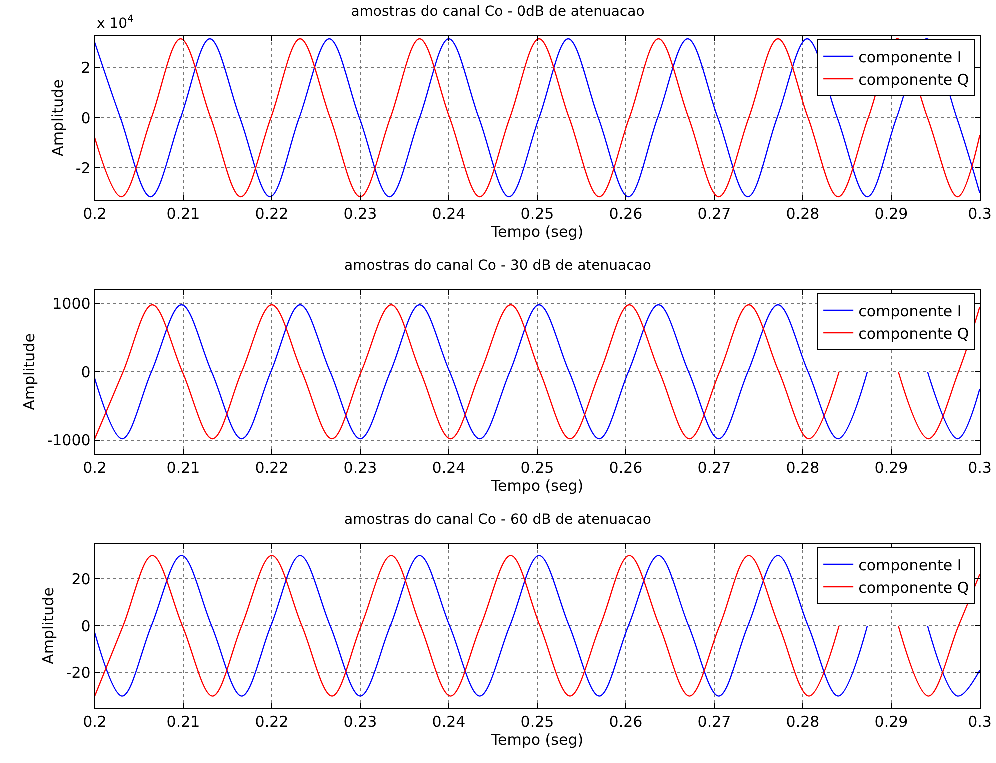  What do you see at coordinates (498, 266) in the screenshot?
I see `chart-title: amostras do canal Co - 30 dB de atenuacao` at bounding box center [498, 266].